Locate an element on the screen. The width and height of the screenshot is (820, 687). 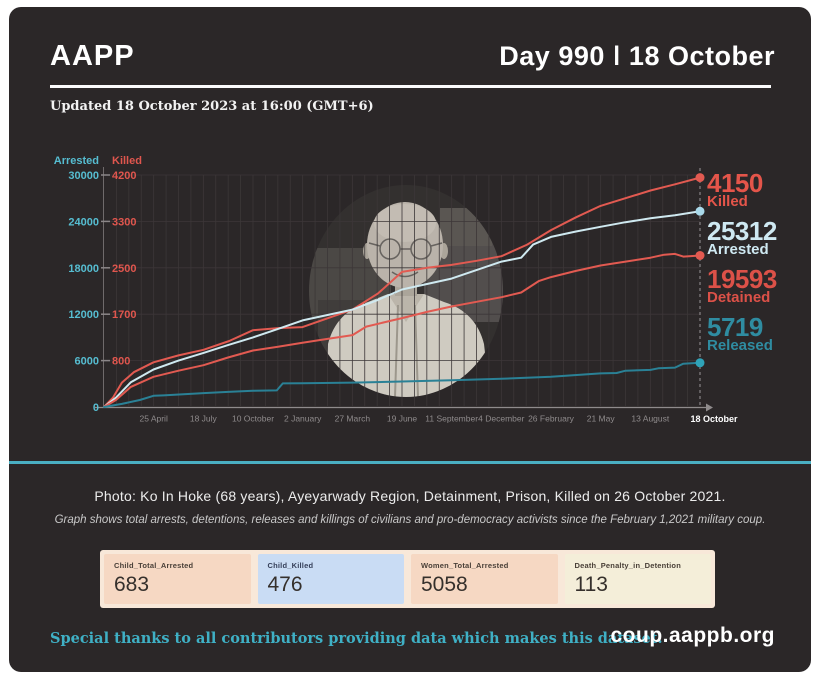
stat-card-women-total-arrested: Women_Total_Arrested 5058 is located at coordinates (484, 579).